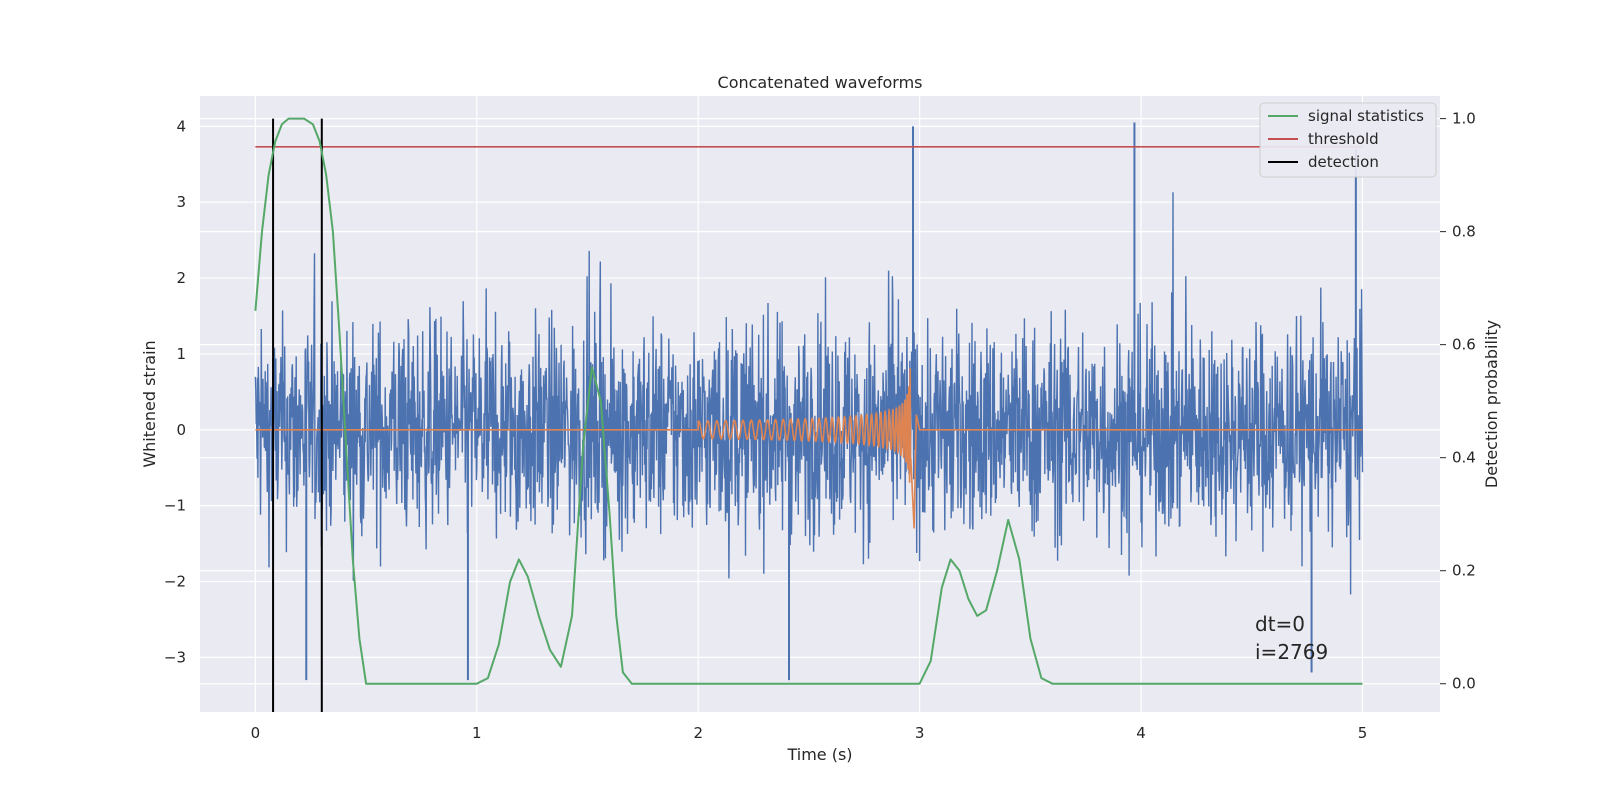  I want to click on injection-series, so click(809, 448).